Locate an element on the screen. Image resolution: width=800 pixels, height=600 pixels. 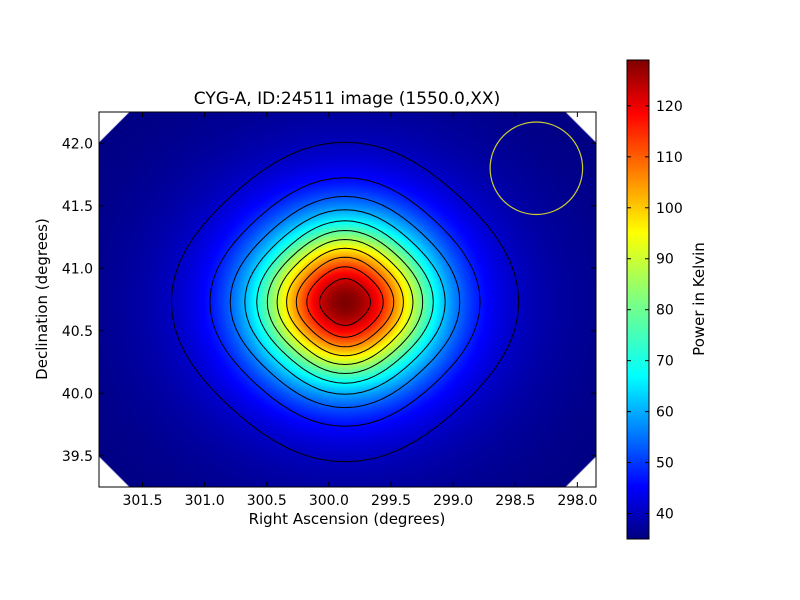
x-tick-label: 299.0 is located at coordinates (453, 501).